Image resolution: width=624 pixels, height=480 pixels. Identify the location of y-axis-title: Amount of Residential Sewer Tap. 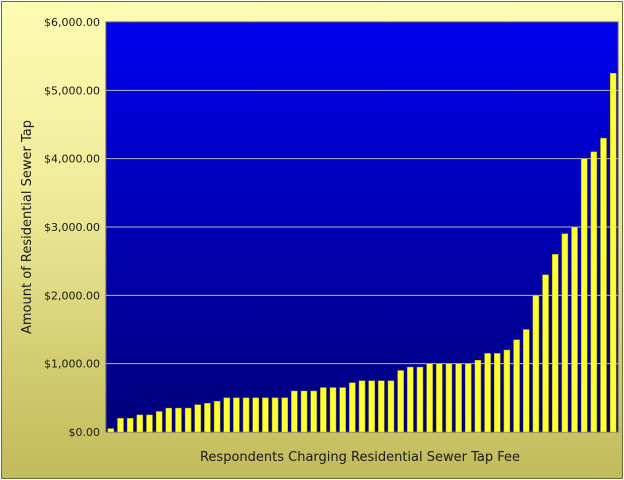
(27, 227).